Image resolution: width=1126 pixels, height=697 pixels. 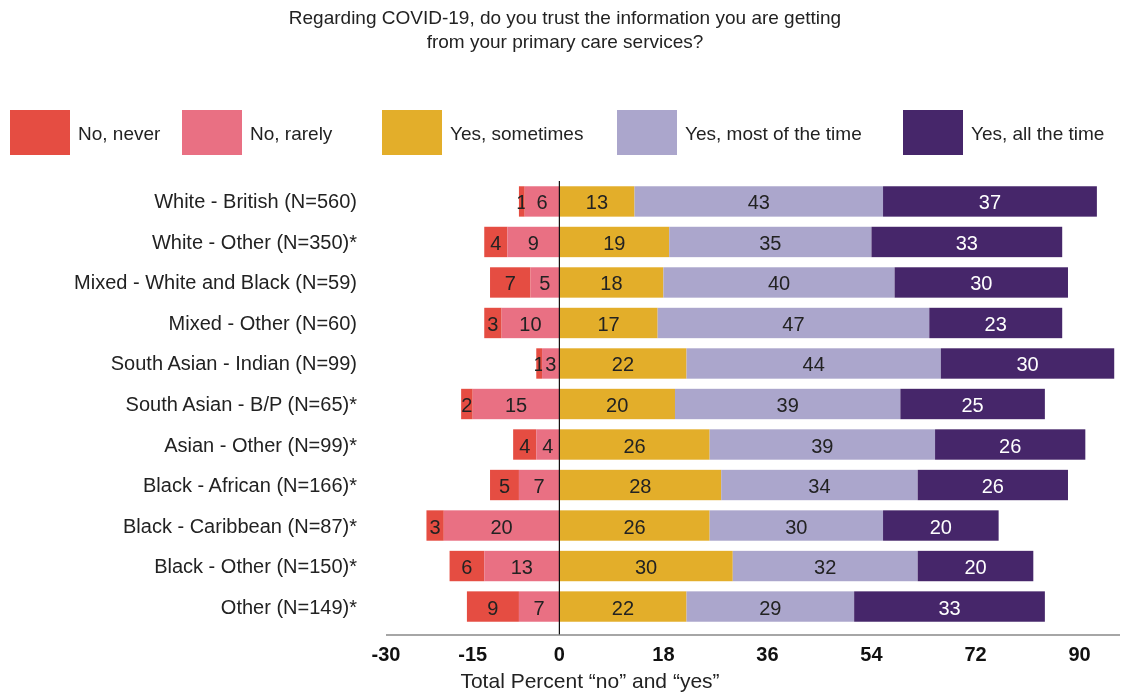 What do you see at coordinates (473, 654) in the screenshot?
I see `x-tick-label: -15` at bounding box center [473, 654].